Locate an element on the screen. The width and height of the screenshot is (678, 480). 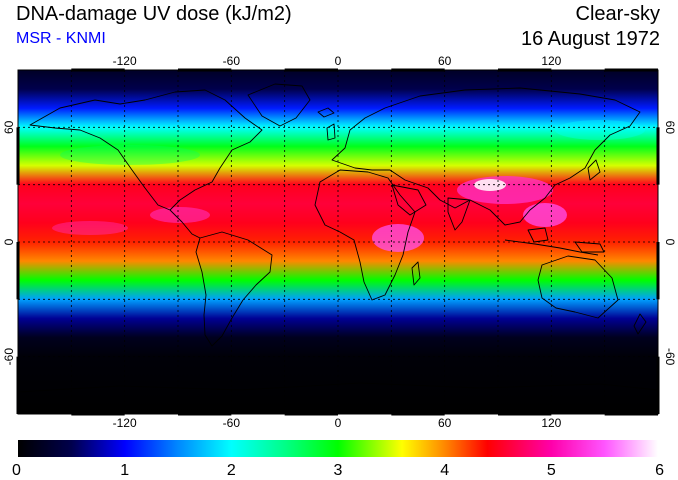
source-label: MSR - KNMI is located at coordinates (61, 38).